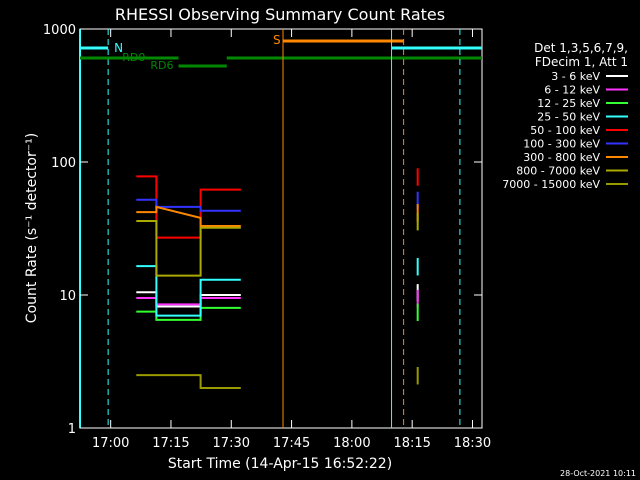  Describe the element at coordinates (565, 130) in the screenshot. I see `legend-label: 50 - 100 keV` at that location.